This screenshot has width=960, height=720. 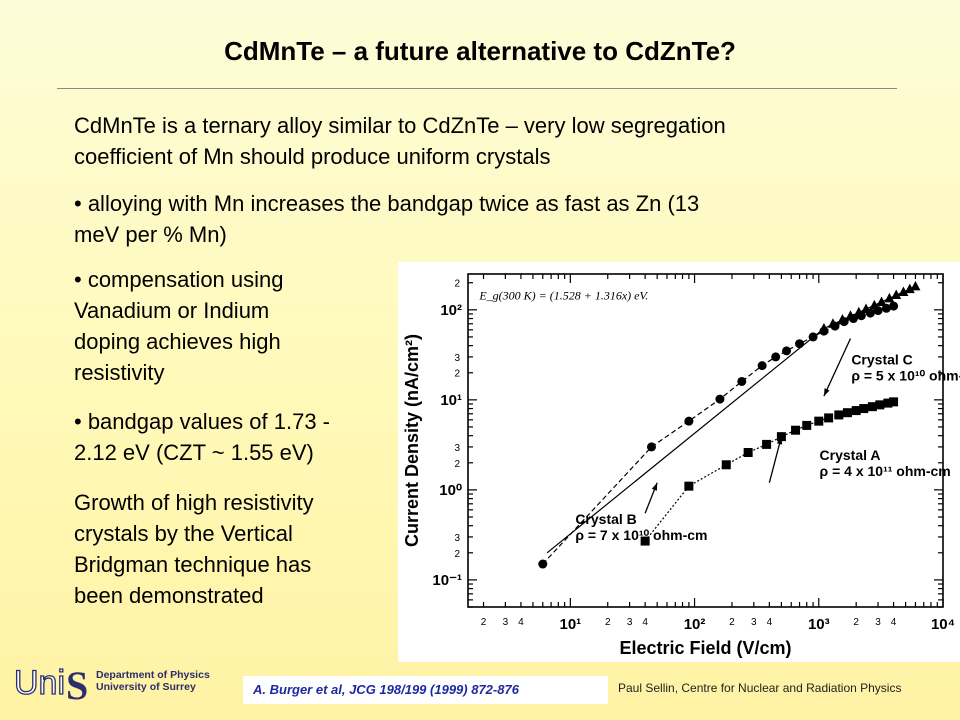 What do you see at coordinates (480, 51) in the screenshot?
I see `slide-title: CdMnTe – a future alternative to CdZnTe?` at bounding box center [480, 51].